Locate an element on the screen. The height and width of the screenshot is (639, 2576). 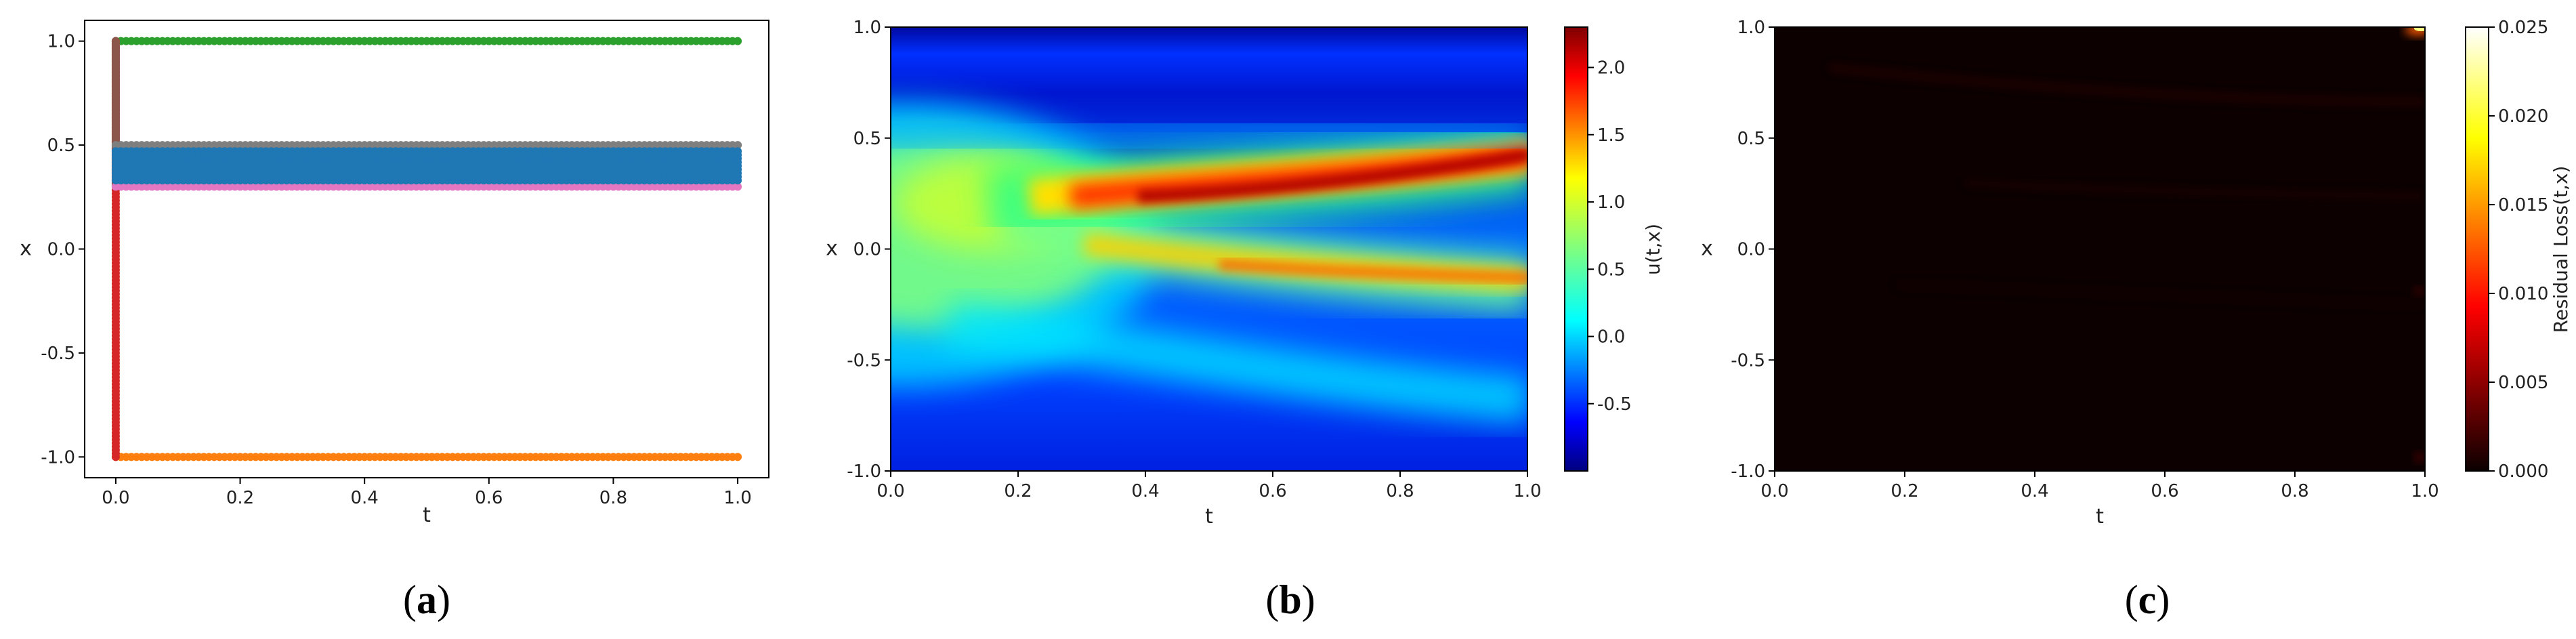
panel-b-ylabel: x is located at coordinates (832, 249).